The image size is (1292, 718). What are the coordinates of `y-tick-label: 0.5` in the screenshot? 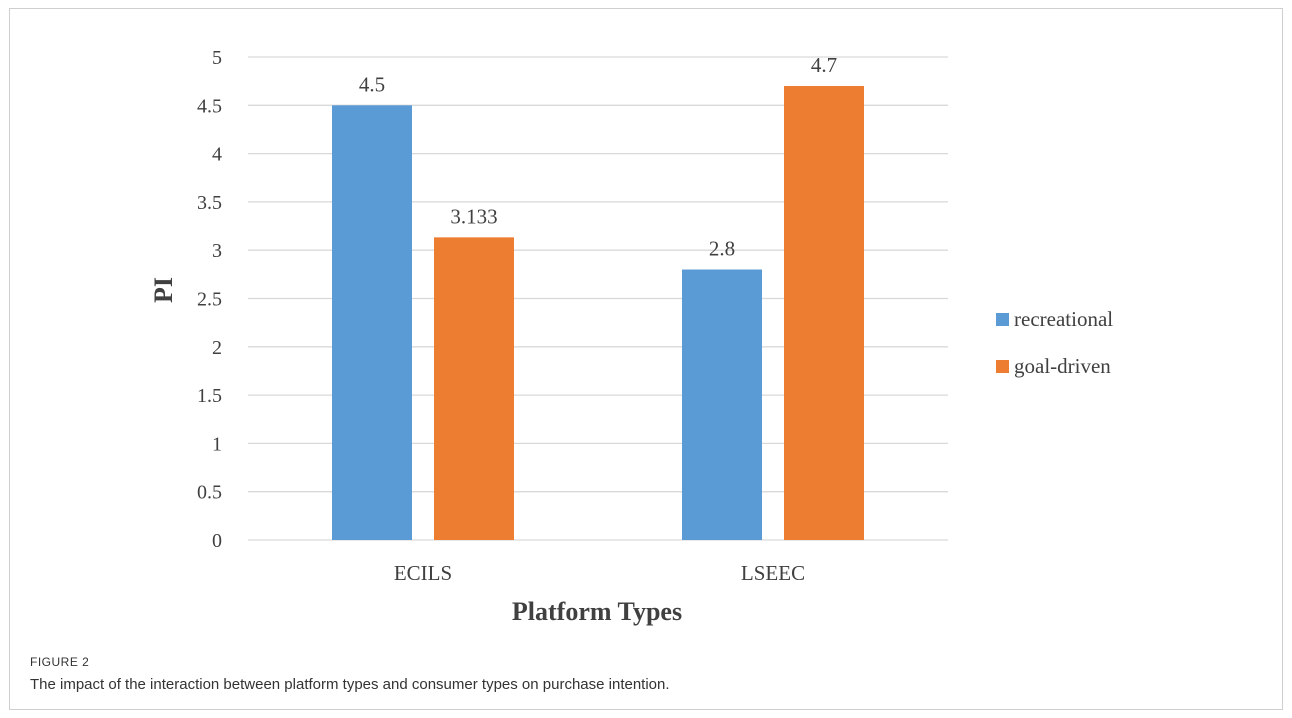 It's located at (209, 493).